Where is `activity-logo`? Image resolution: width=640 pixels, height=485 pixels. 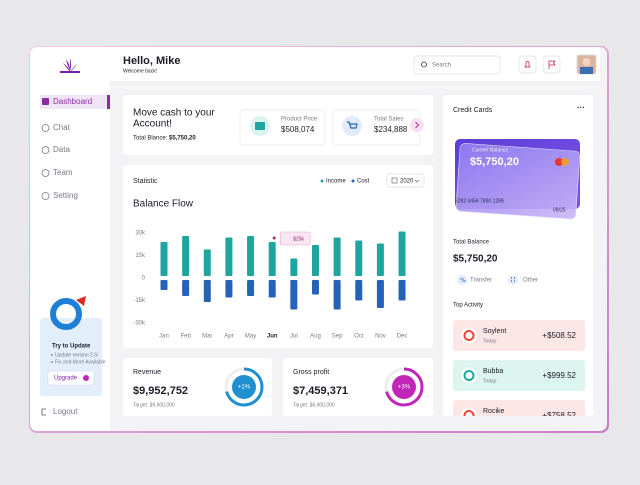 activity-logo is located at coordinates (469, 375).